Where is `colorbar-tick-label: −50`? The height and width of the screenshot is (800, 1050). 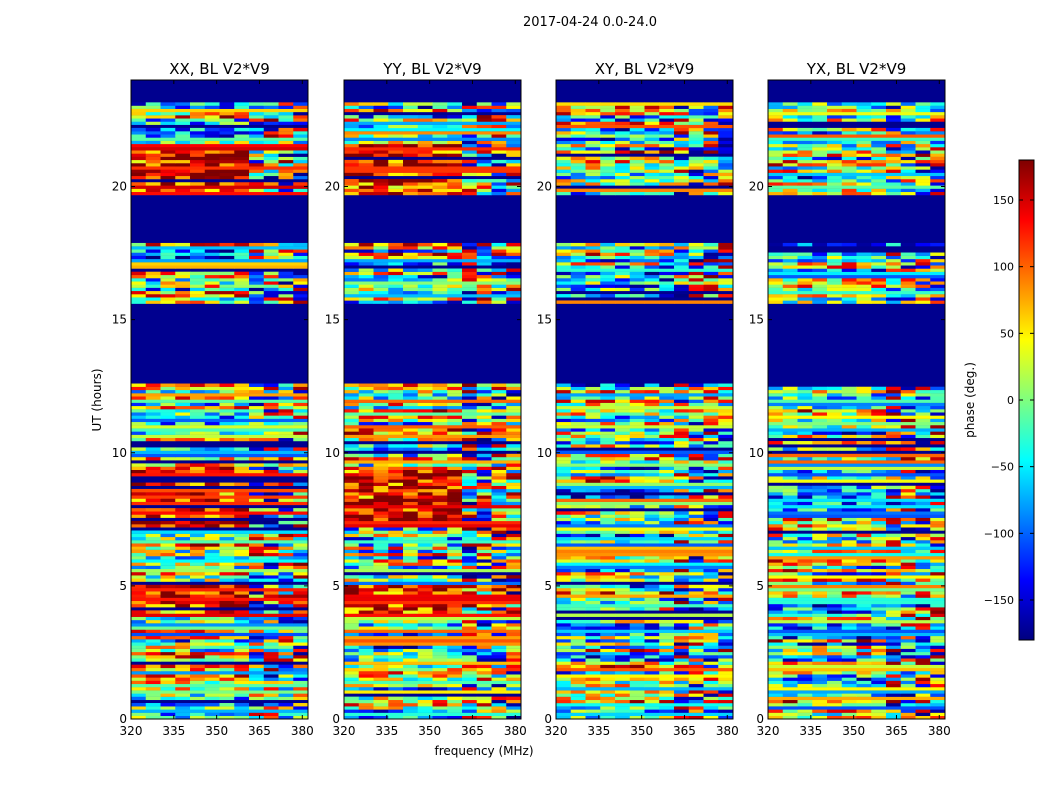 colorbar-tick-label: −50 is located at coordinates (1002, 467).